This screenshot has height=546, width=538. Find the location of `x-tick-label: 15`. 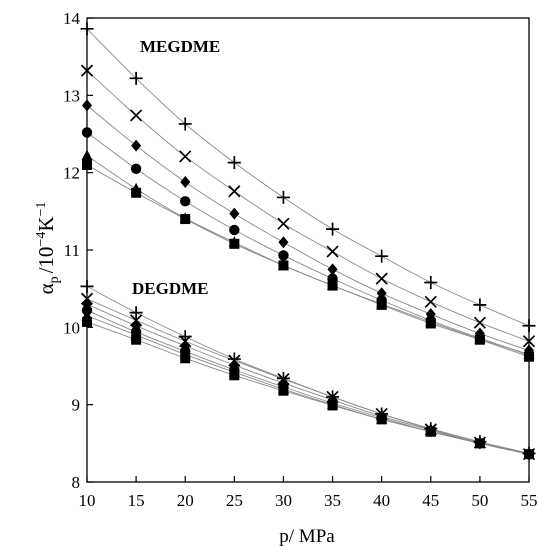

x-tick-label: 15 is located at coordinates (136, 500).